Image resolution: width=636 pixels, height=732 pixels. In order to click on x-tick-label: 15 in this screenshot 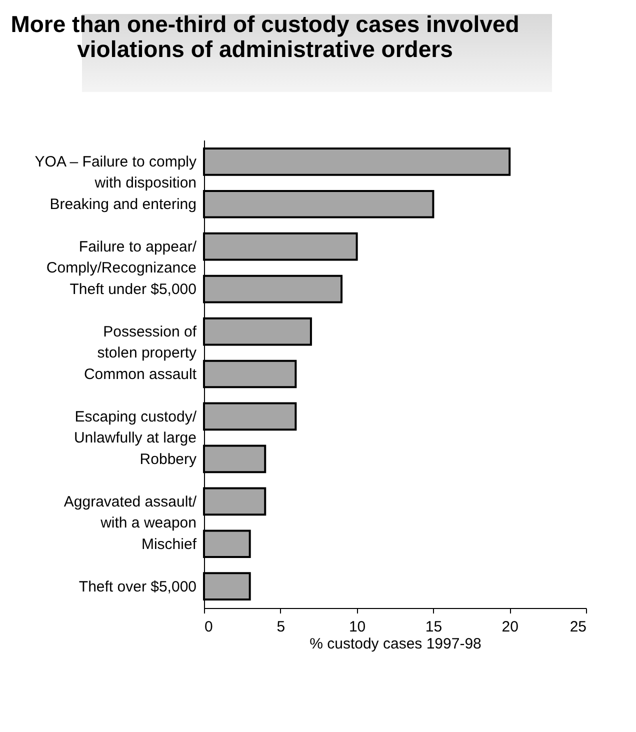, I will do `click(433, 627)`.